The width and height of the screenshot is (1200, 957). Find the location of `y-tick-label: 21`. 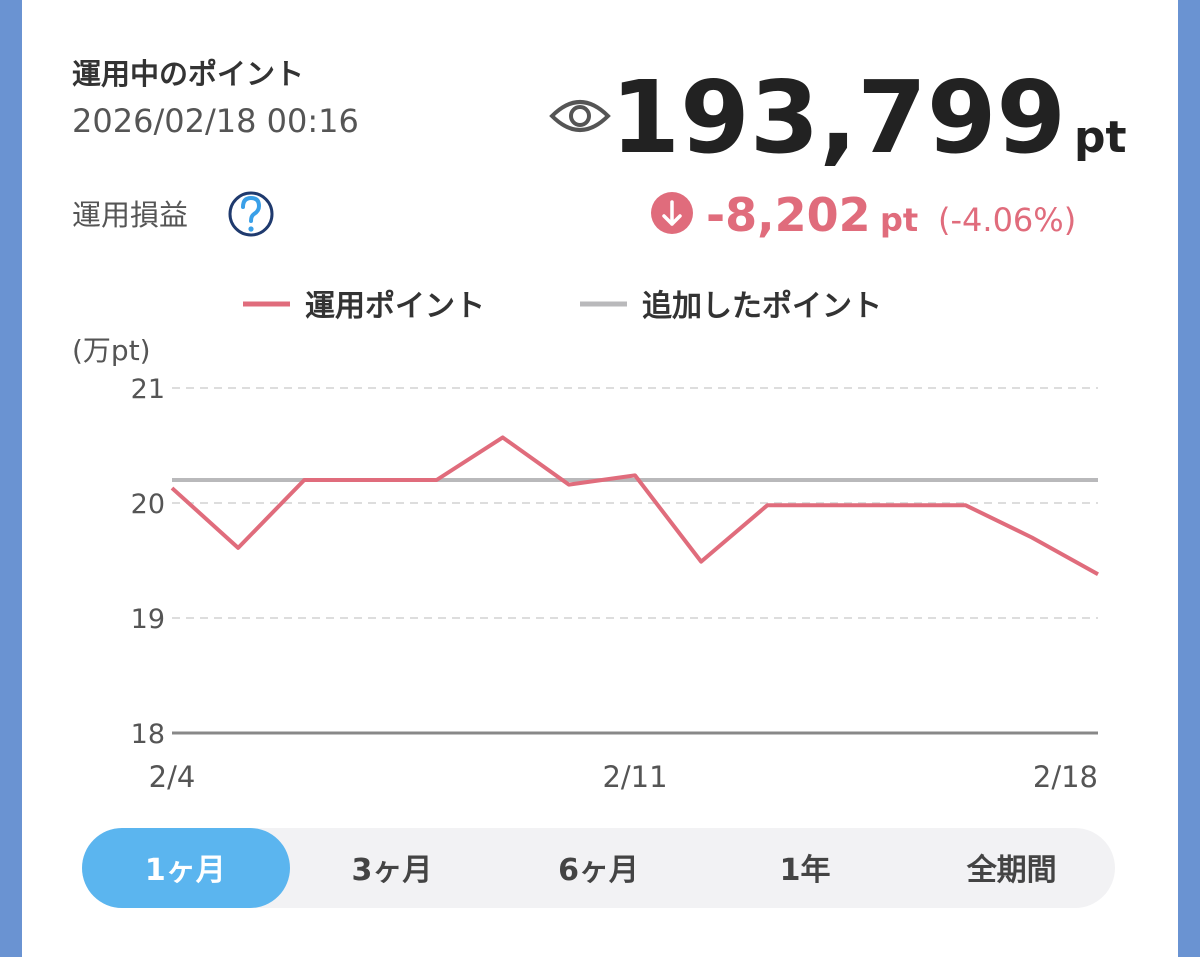

y-tick-label: 21 is located at coordinates (148, 389).